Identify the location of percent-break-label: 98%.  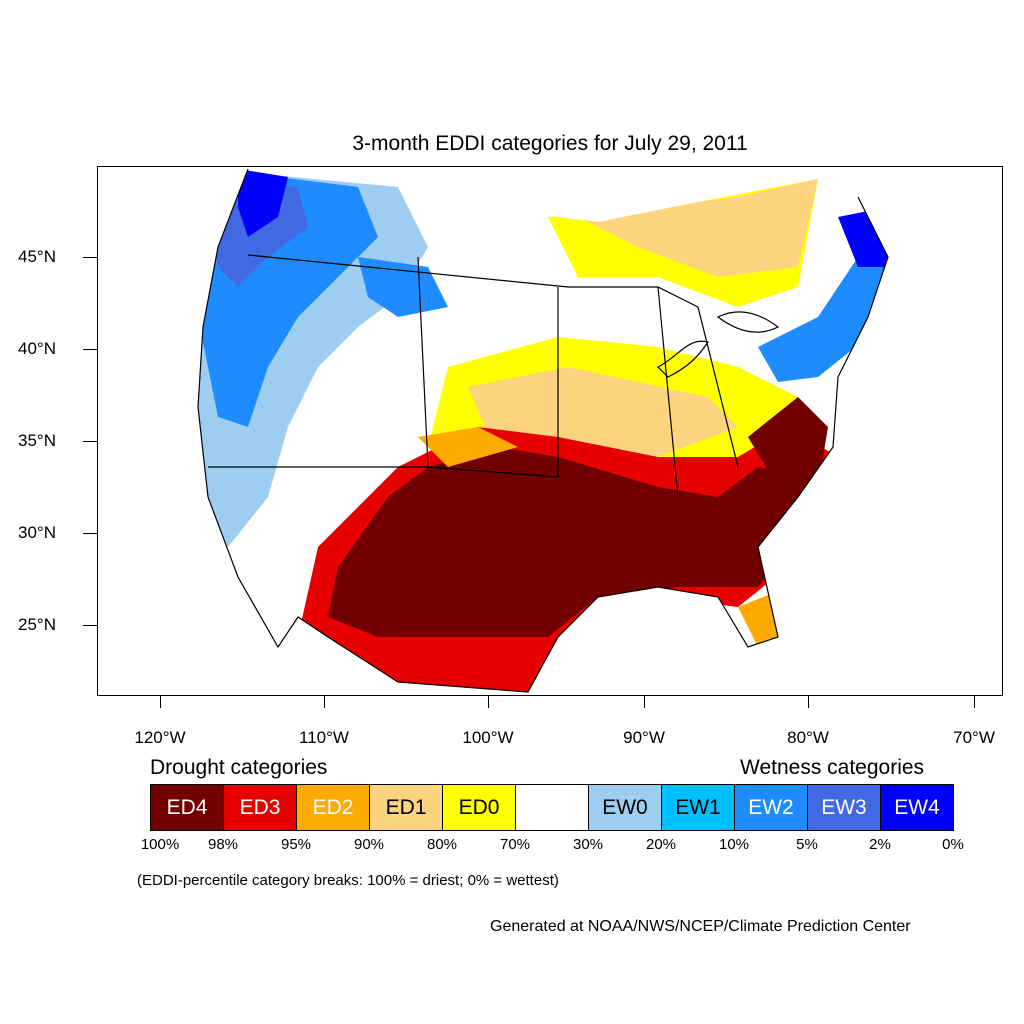
(223, 844).